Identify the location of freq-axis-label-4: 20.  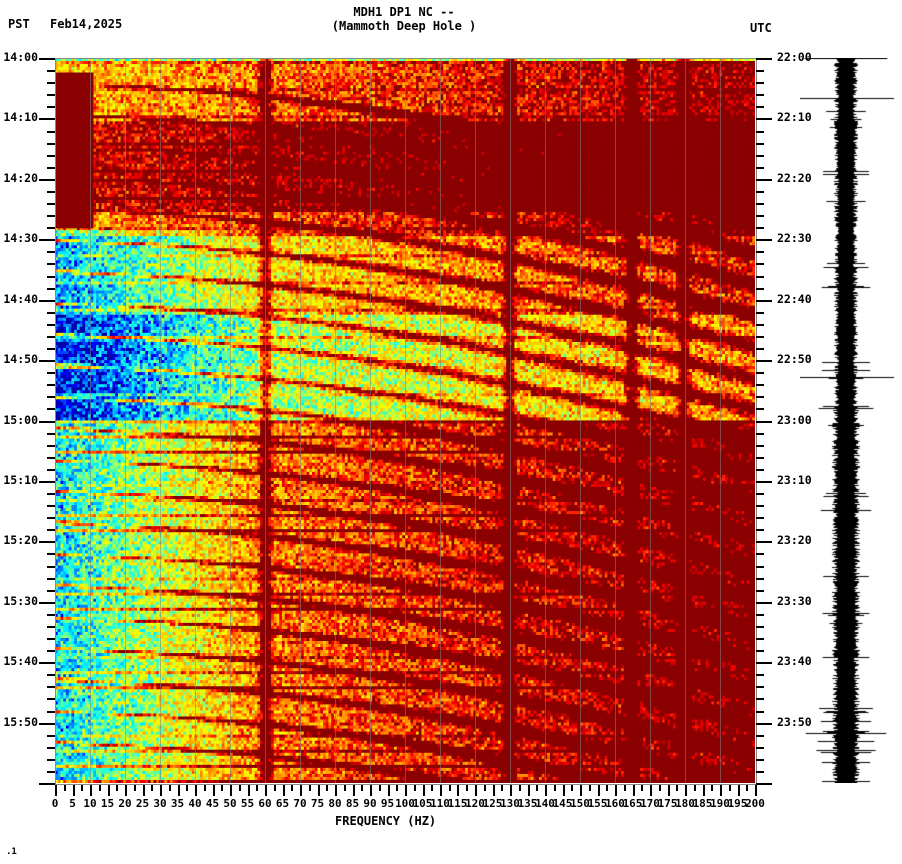
(125, 803).